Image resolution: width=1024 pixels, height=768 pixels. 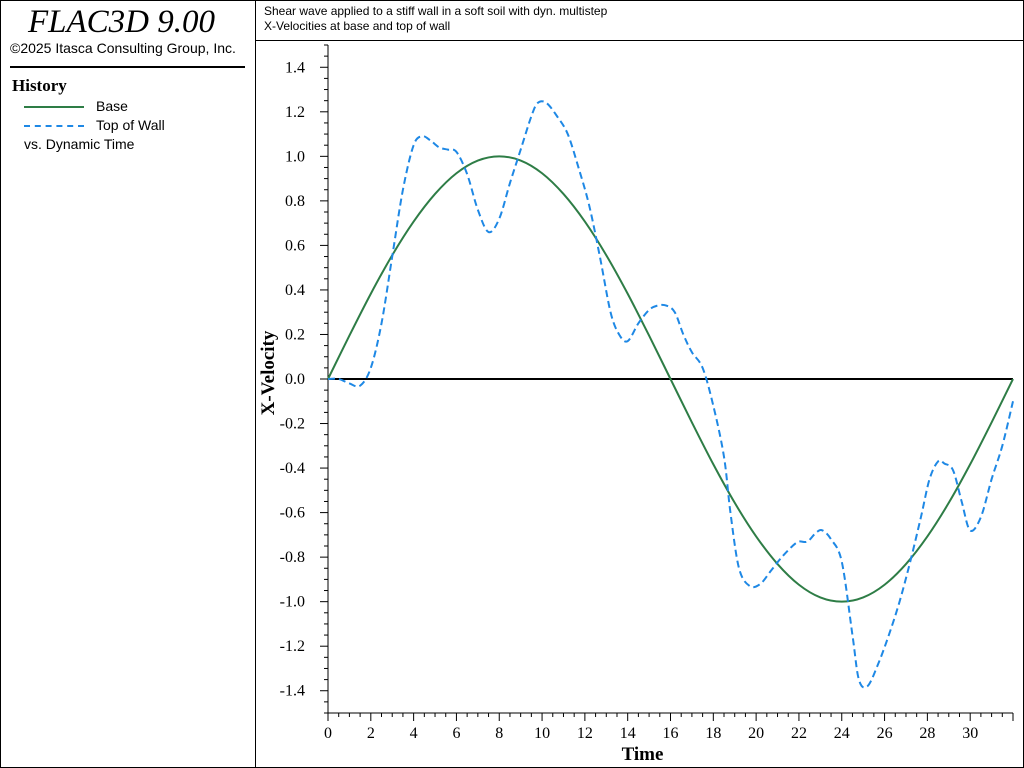 I want to click on x-tick-label: 8, so click(x=499, y=733).